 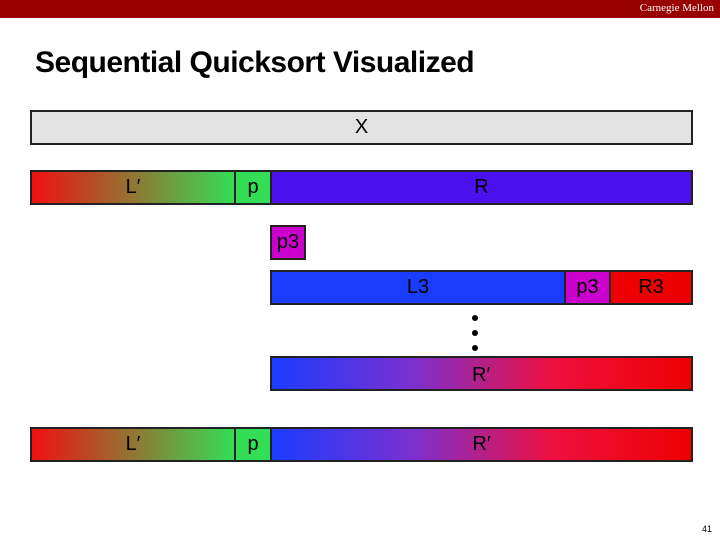 I want to click on left-3: L3, so click(x=418, y=287).